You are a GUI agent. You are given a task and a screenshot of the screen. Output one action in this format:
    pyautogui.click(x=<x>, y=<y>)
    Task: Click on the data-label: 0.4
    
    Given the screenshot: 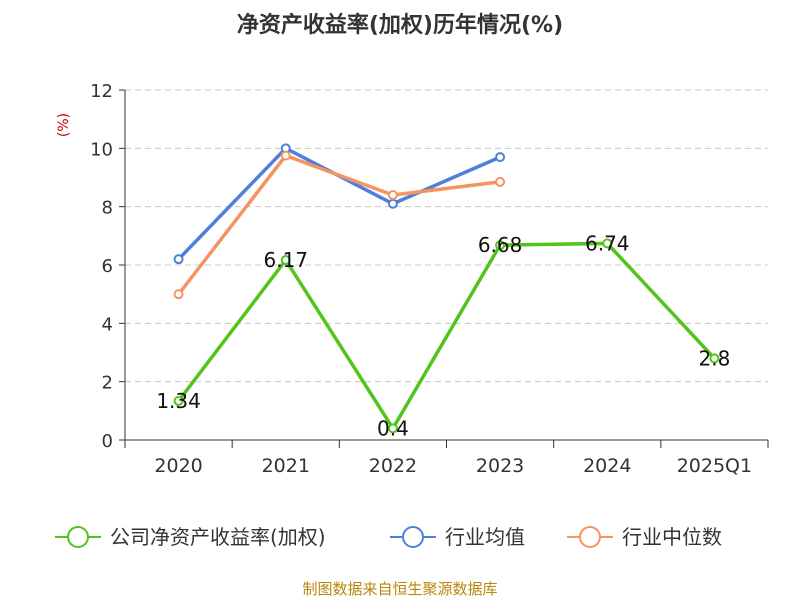 What is the action you would take?
    pyautogui.click(x=393, y=428)
    